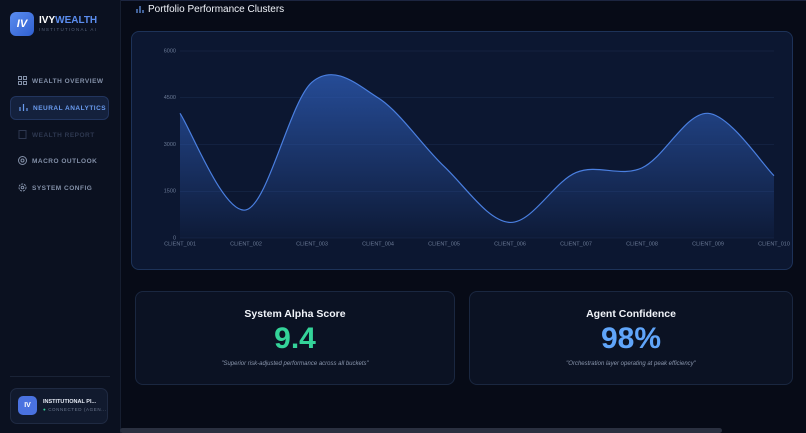  Describe the element at coordinates (444, 244) in the screenshot. I see `x-tick-label: CLIENT_005` at that location.